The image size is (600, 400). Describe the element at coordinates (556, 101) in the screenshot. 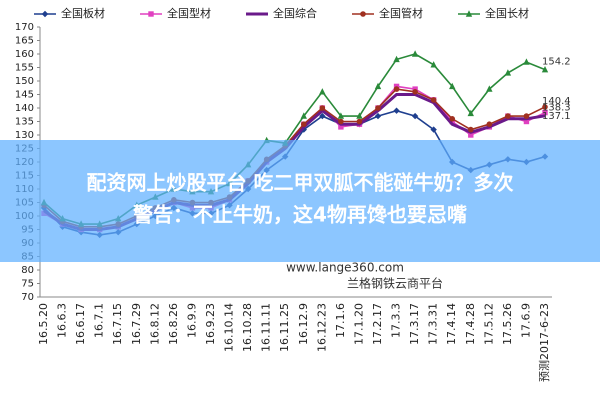

I see `value-label: 140.4` at that location.